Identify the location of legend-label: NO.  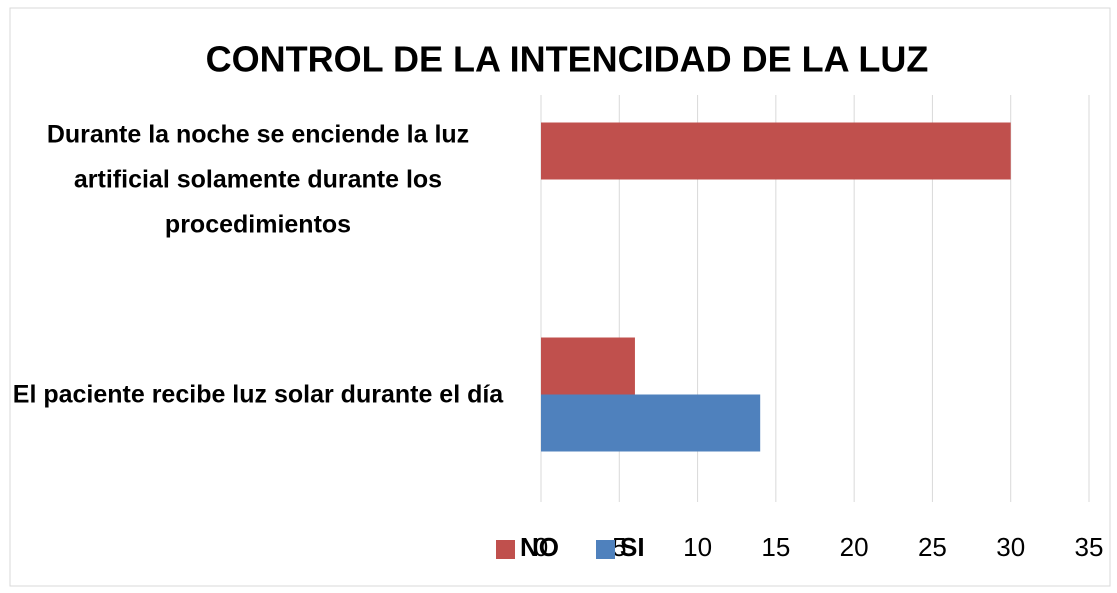
(539, 547).